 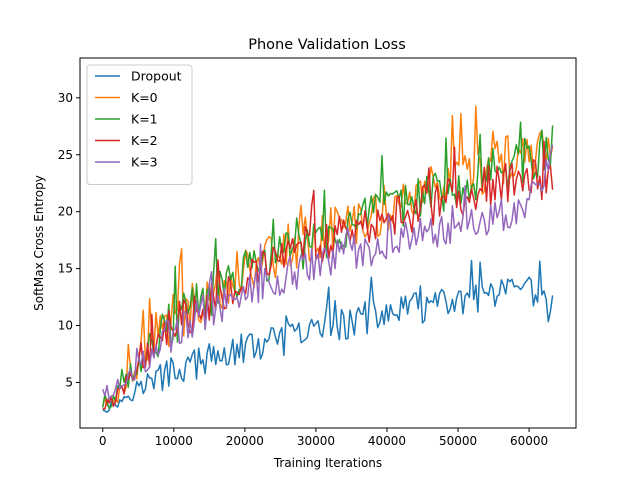 I want to click on legend-label: K=0, so click(x=144, y=97).